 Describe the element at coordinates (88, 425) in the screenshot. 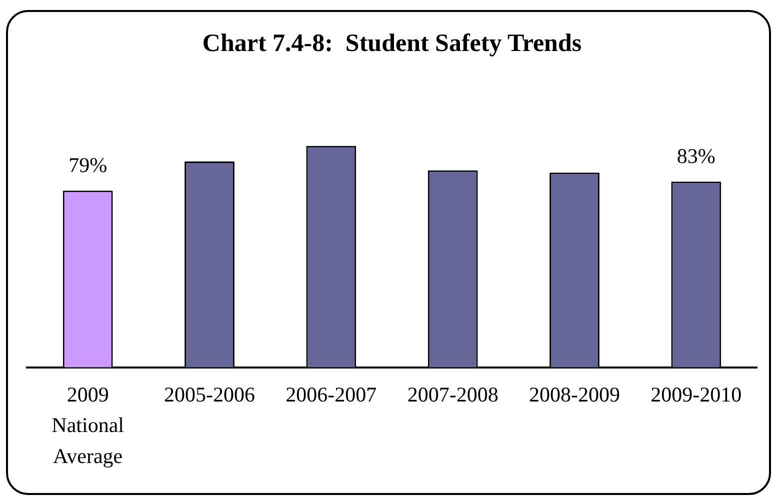

I see `x-tick-label: 2009 National Average` at that location.